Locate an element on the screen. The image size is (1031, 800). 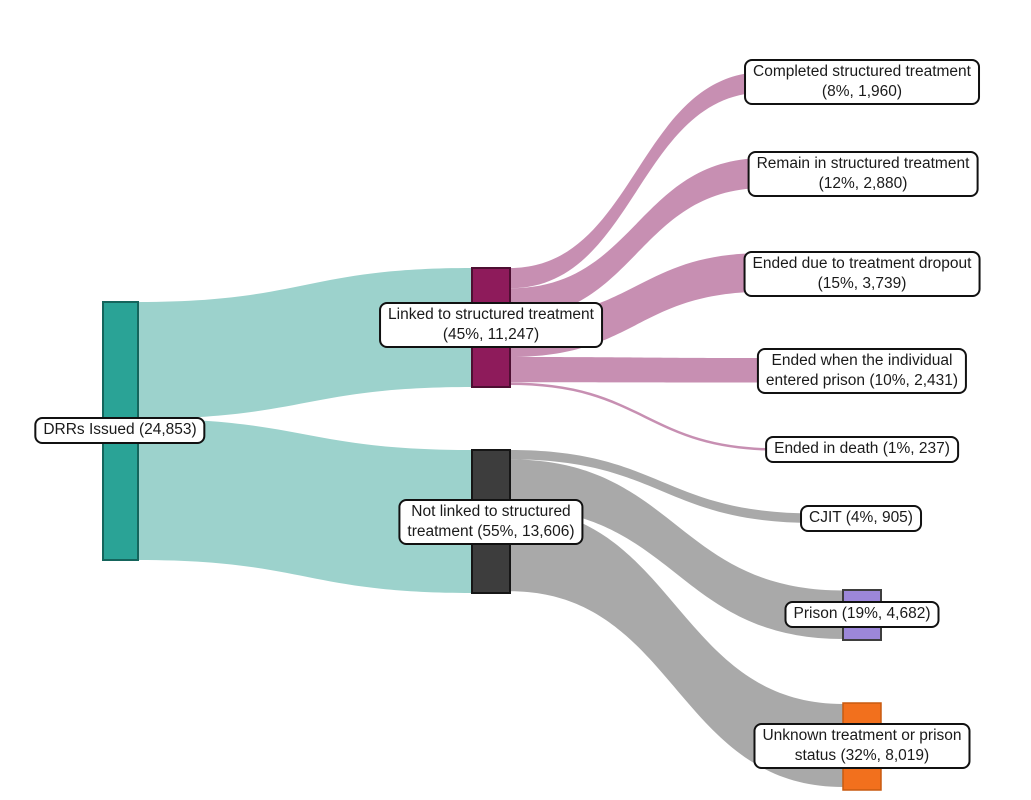
label-dropout-line2: (15%, 3,739) is located at coordinates (862, 283).